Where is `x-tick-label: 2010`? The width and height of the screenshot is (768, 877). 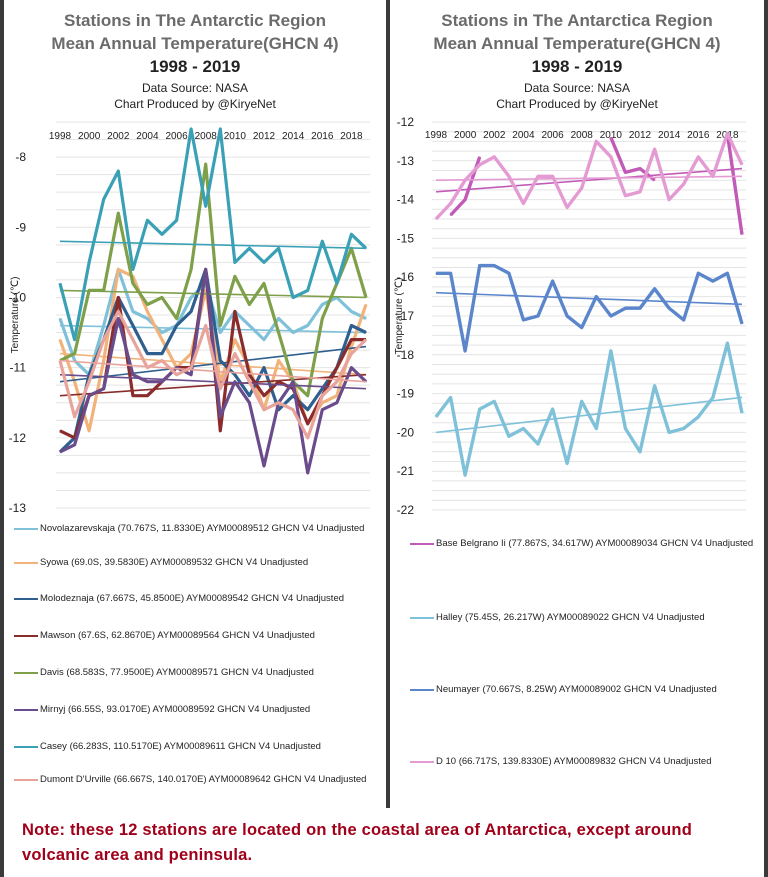
x-tick-label: 2010 is located at coordinates (235, 136).